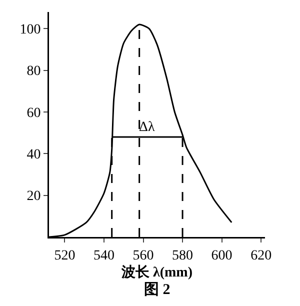 Image resolution: width=300 pixels, height=306 pixels. What do you see at coordinates (156, 272) in the screenshot?
I see `x-axis-title: 波长 λ(mm)` at bounding box center [156, 272].